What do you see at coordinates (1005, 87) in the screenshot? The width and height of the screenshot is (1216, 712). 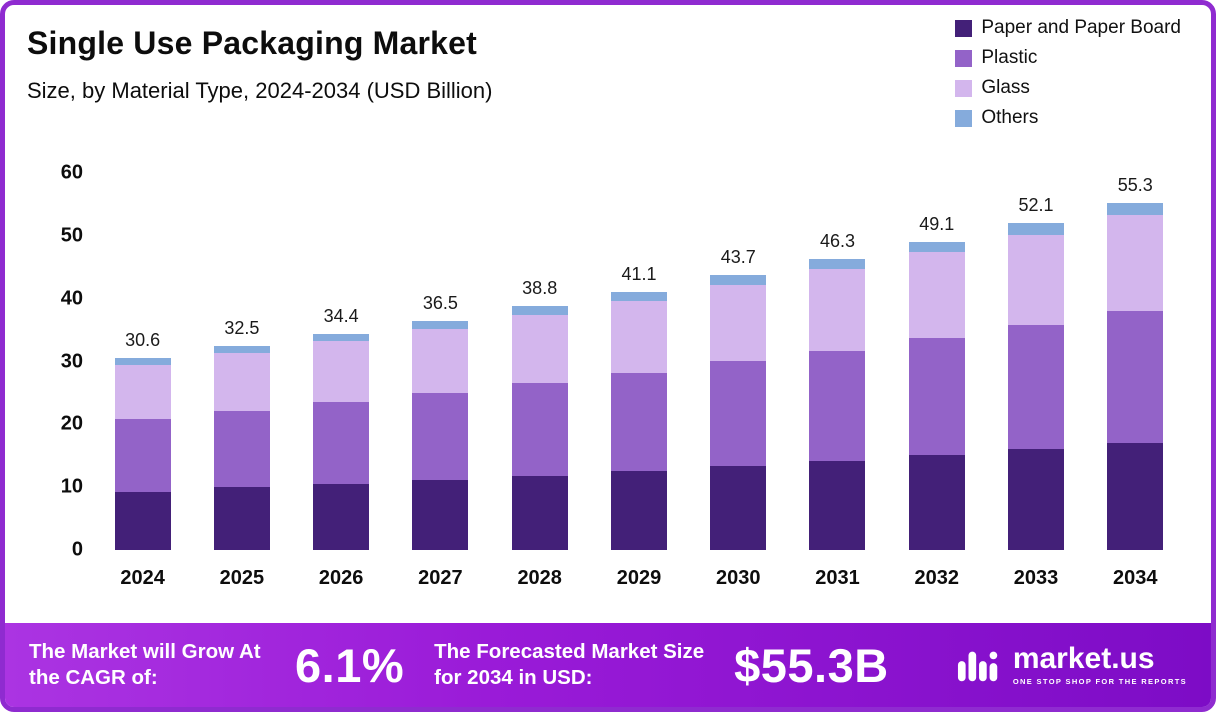 I see `legend-label: Glass` at bounding box center [1005, 87].